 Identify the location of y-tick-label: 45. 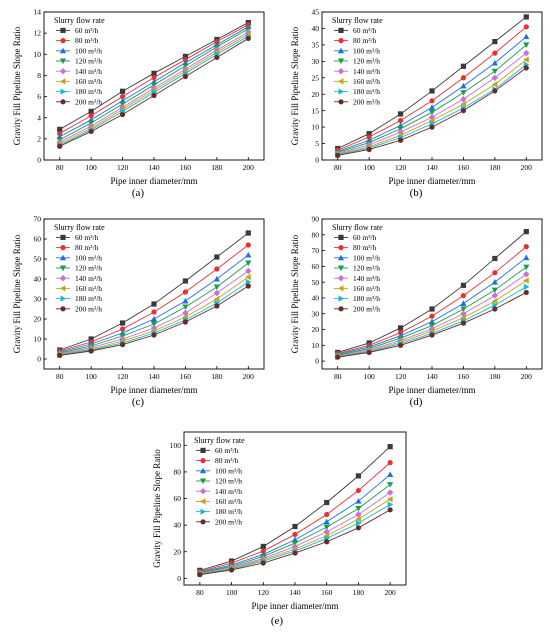
(316, 12).